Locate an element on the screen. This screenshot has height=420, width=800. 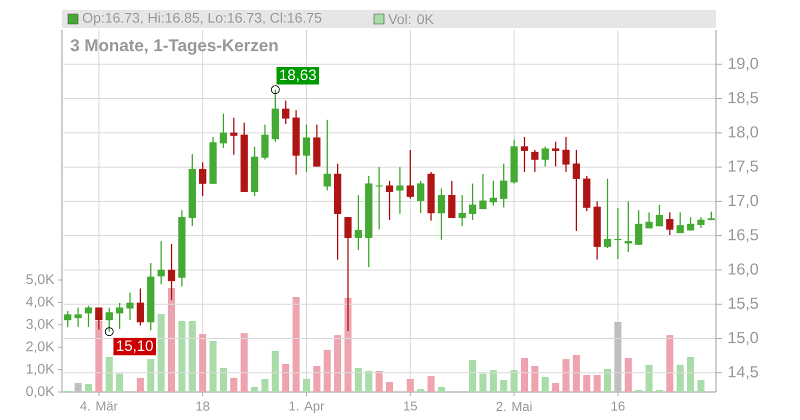
y-tick-label: 14,5 is located at coordinates (743, 373).